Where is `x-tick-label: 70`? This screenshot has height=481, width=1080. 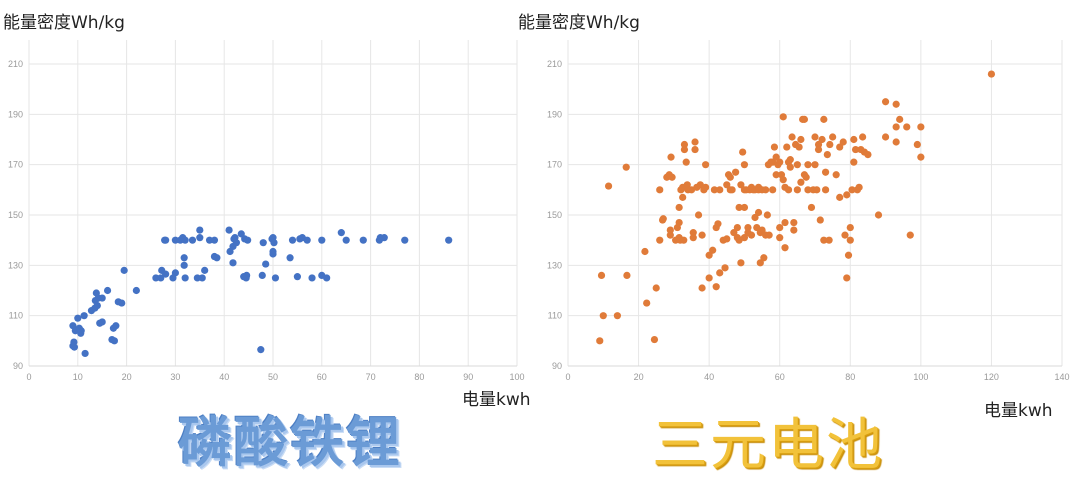
x-tick-label: 70 is located at coordinates (371, 377).